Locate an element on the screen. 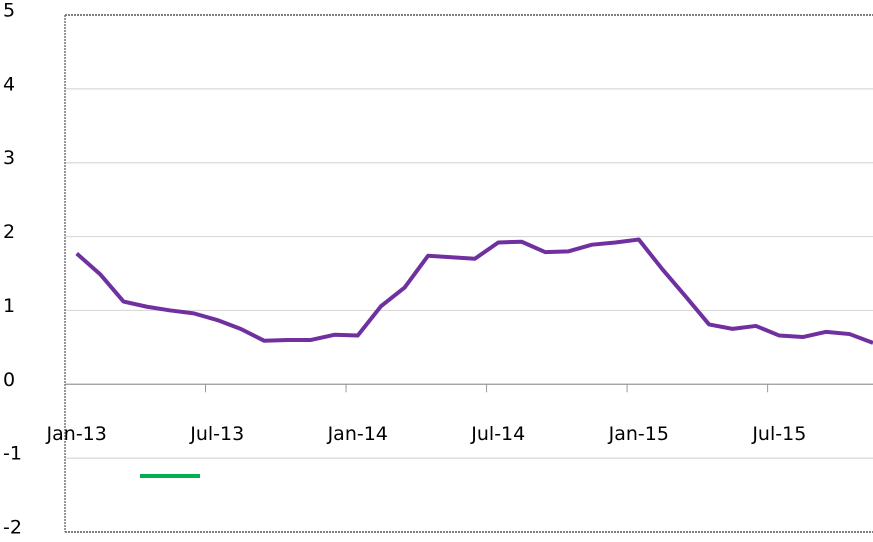  x-tick-label: Jan-14 is located at coordinates (357, 434).